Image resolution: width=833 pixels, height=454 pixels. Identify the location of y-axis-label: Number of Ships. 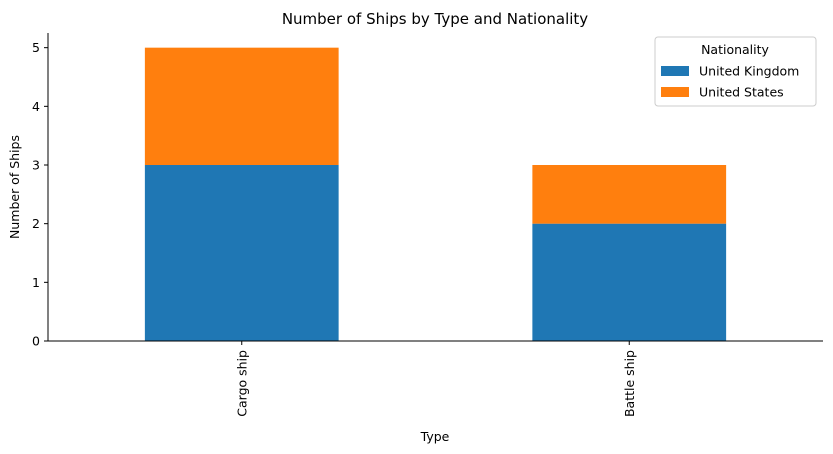
(14, 187).